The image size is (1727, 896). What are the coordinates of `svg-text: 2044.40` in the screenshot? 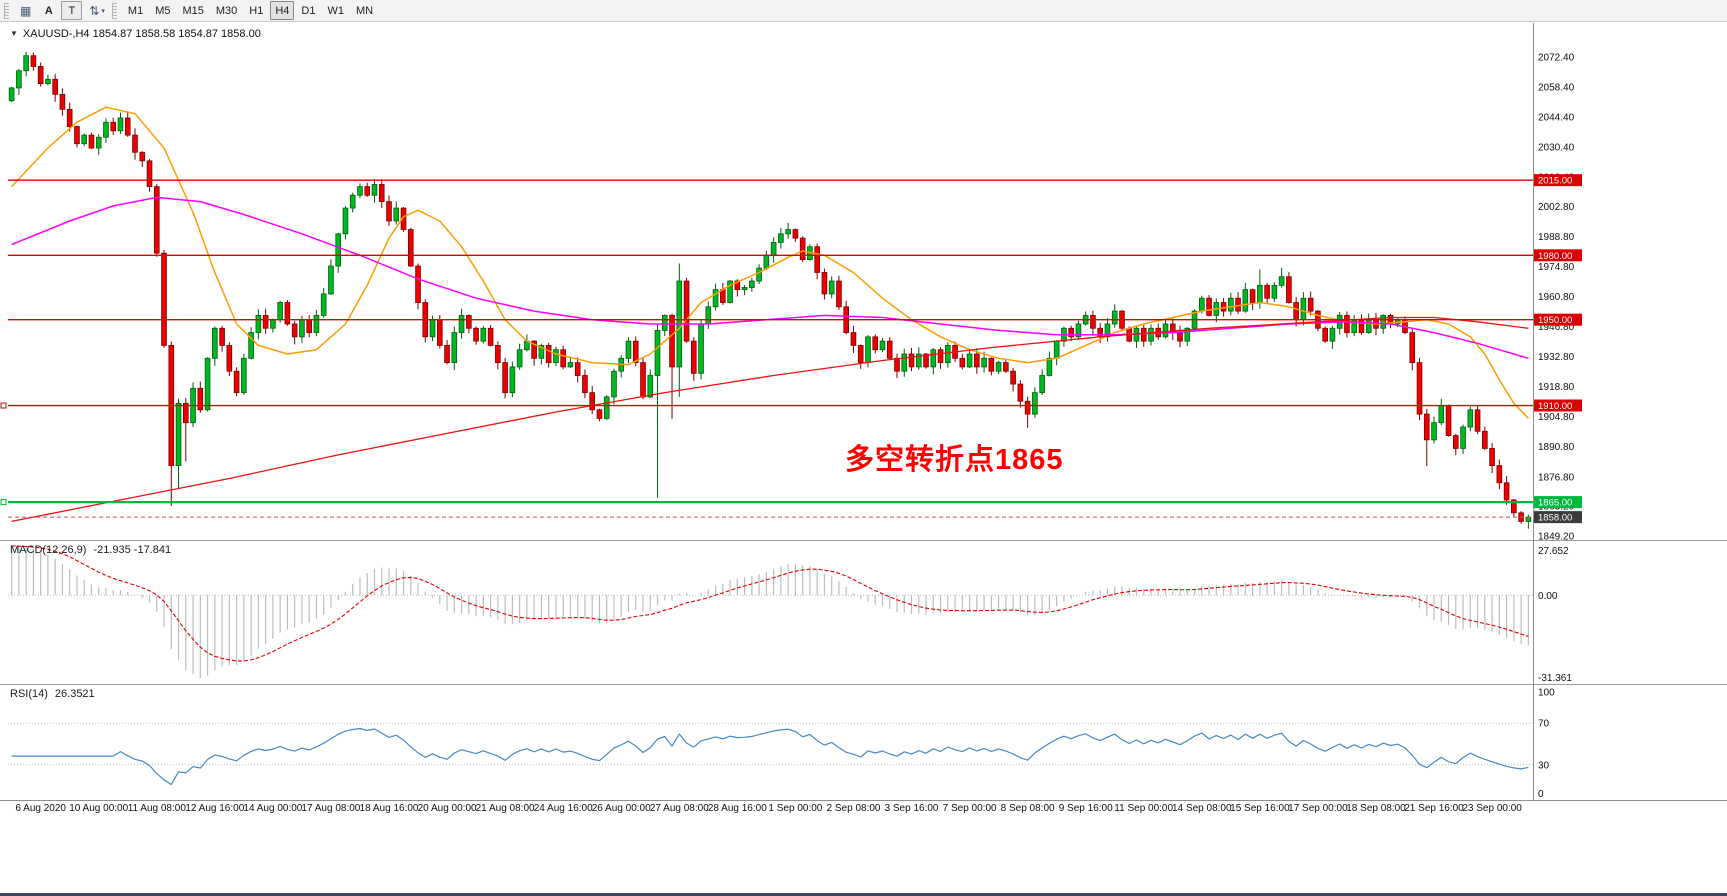 It's located at (1556, 118).